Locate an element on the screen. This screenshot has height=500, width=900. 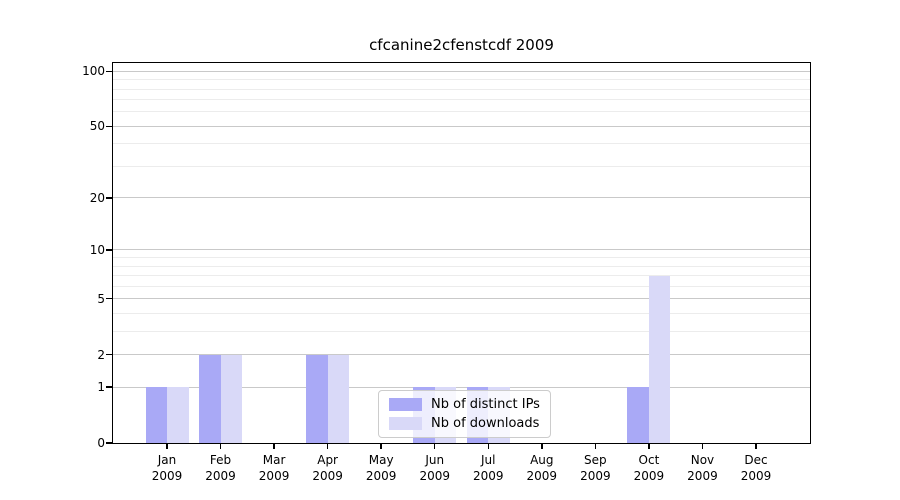
legend-row: Nb of downloads is located at coordinates (464, 423).